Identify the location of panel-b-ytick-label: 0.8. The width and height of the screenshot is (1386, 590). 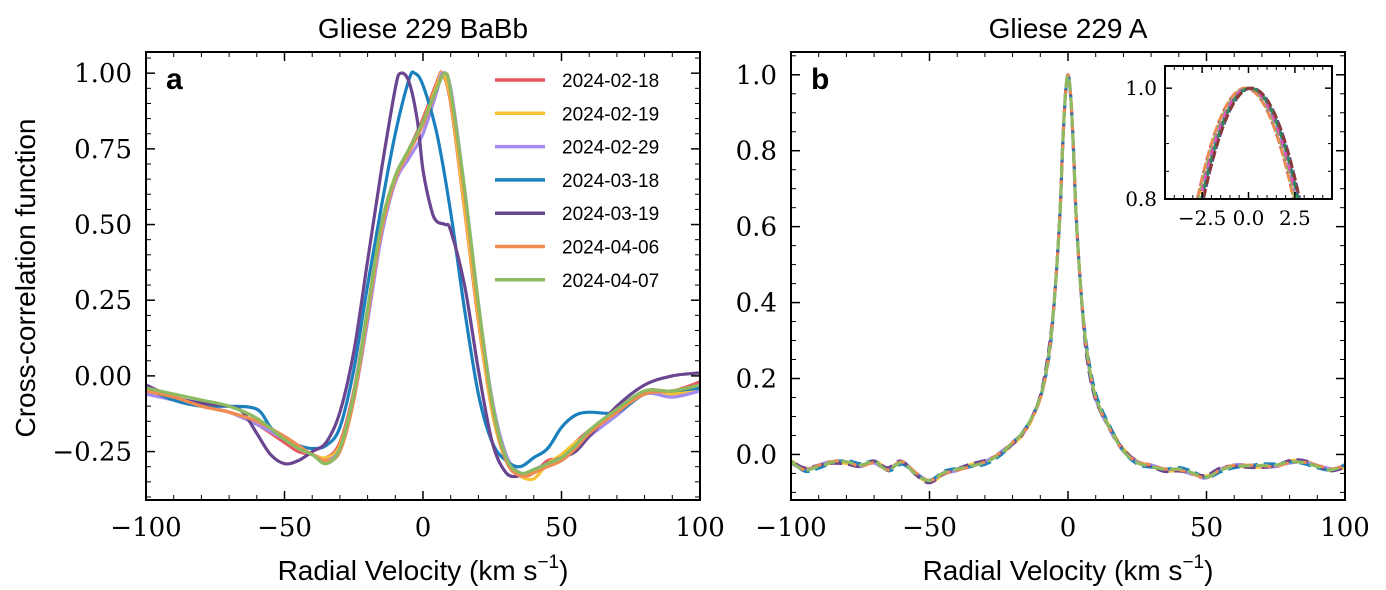
(756, 152).